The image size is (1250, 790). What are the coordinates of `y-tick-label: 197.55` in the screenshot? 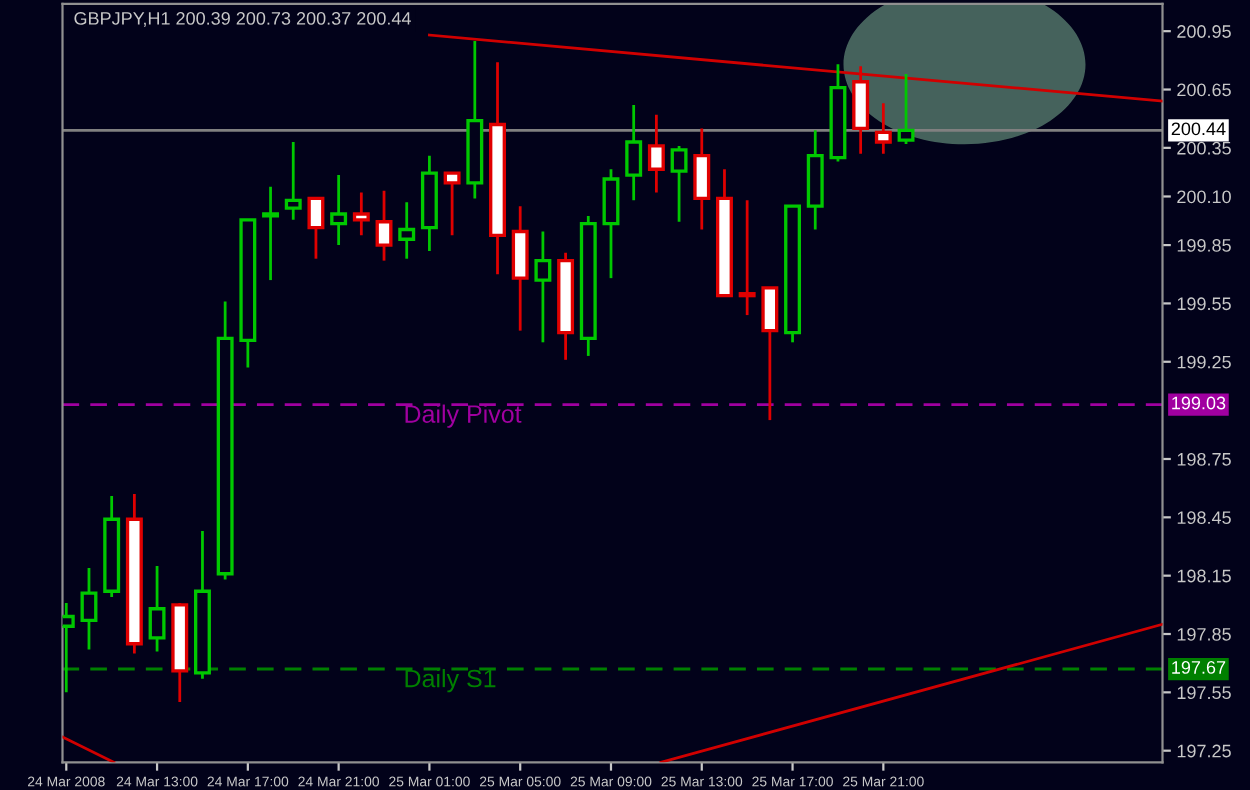 It's located at (1204, 693).